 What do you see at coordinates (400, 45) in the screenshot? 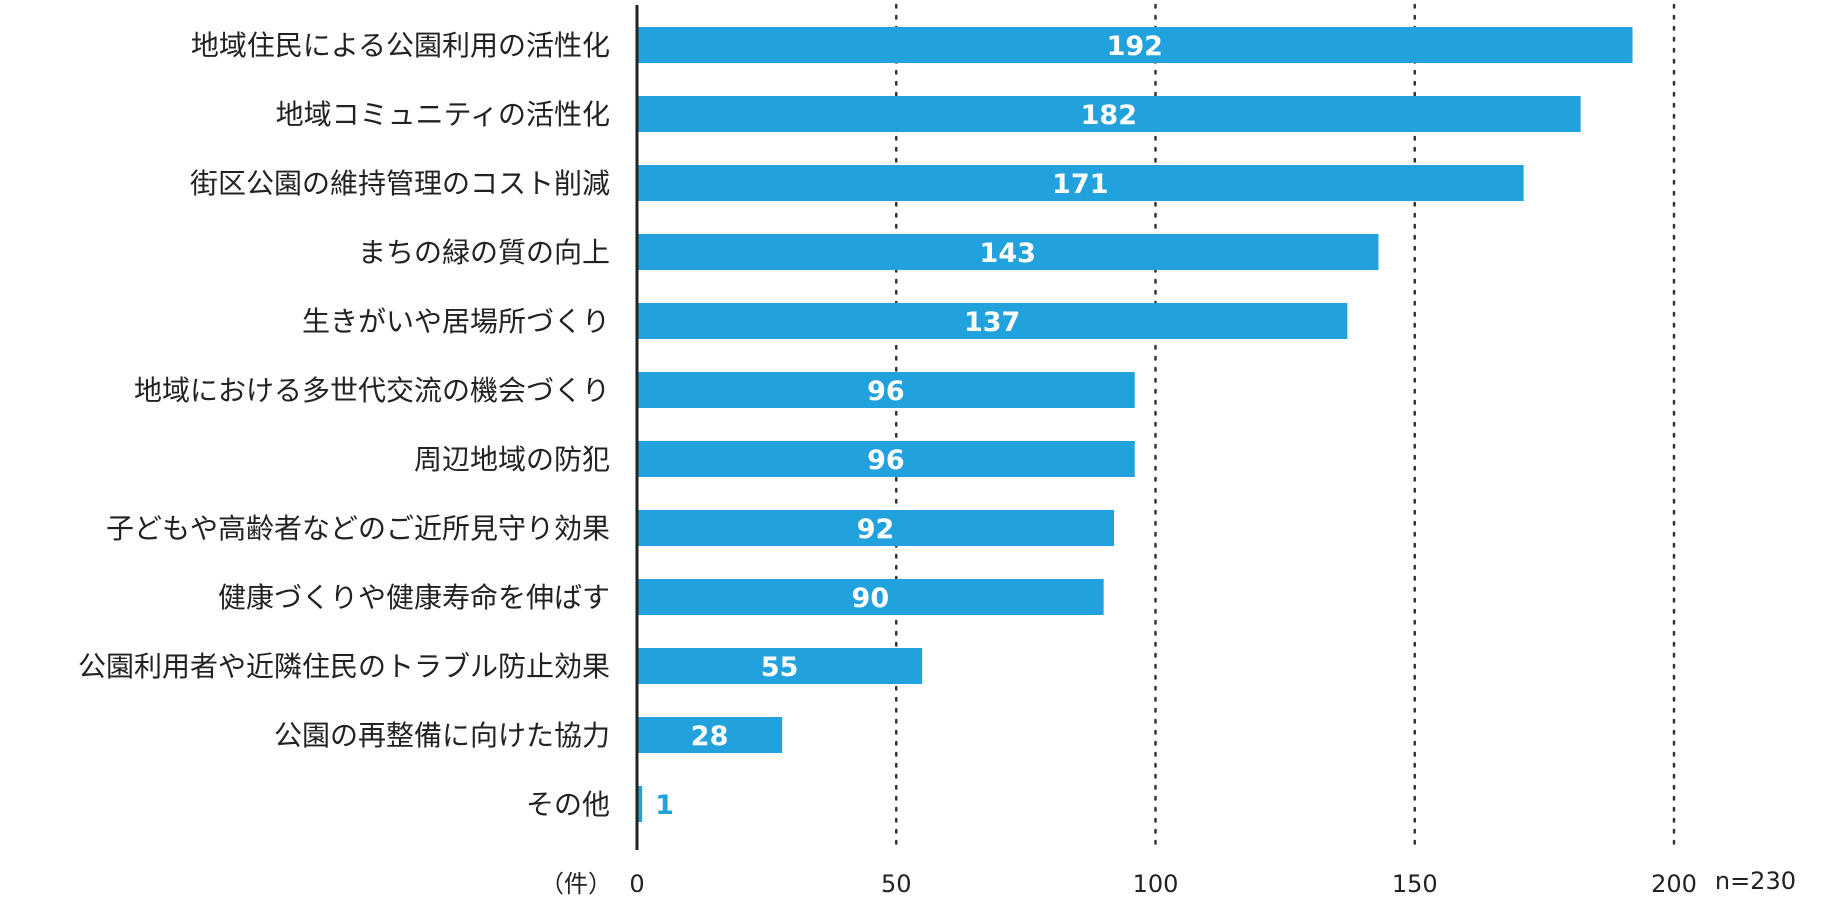
I see `category-label: 地域住民による公園利用の活性化` at bounding box center [400, 45].